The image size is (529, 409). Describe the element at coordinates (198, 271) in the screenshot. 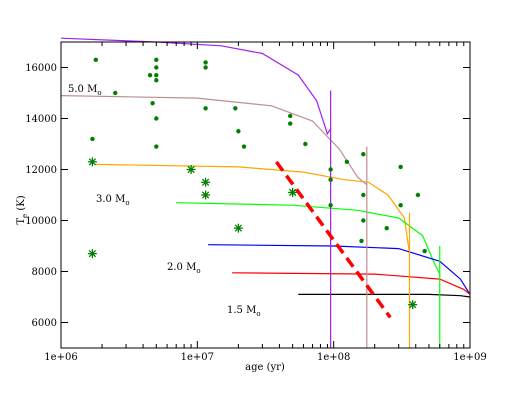

I see `track-label-sub-4: o` at that location.